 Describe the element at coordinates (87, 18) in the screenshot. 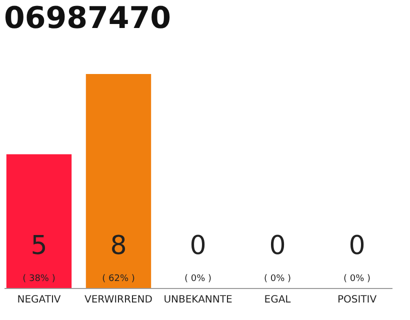

I see `chart-title: 06987470` at that location.